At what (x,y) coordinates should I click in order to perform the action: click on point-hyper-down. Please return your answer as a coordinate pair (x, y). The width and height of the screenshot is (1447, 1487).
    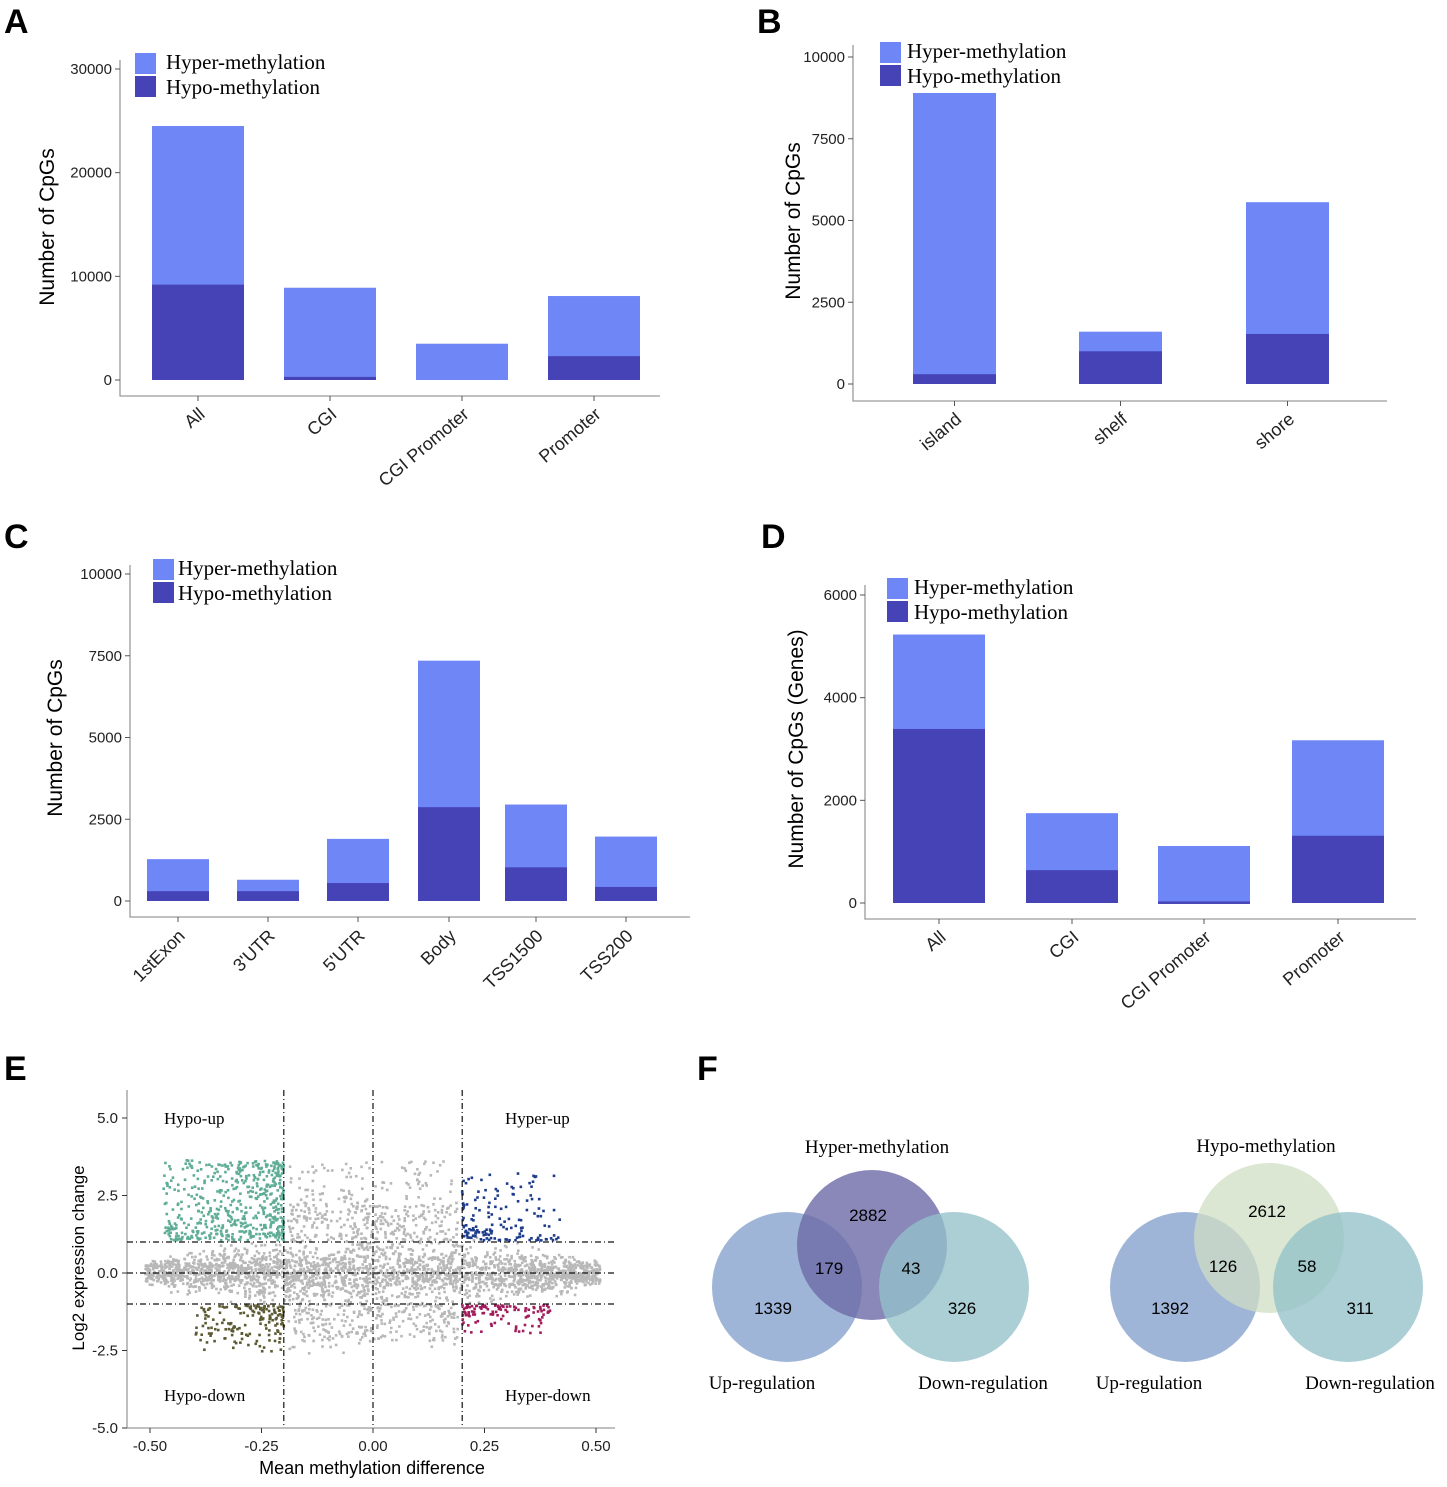
    Looking at the image, I should click on (467, 1306).